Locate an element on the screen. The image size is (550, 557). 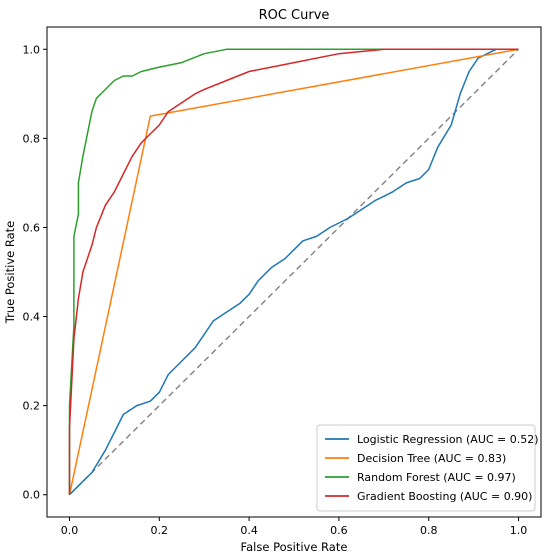
y-axis-title: True Positive Rate is located at coordinates (10, 272).